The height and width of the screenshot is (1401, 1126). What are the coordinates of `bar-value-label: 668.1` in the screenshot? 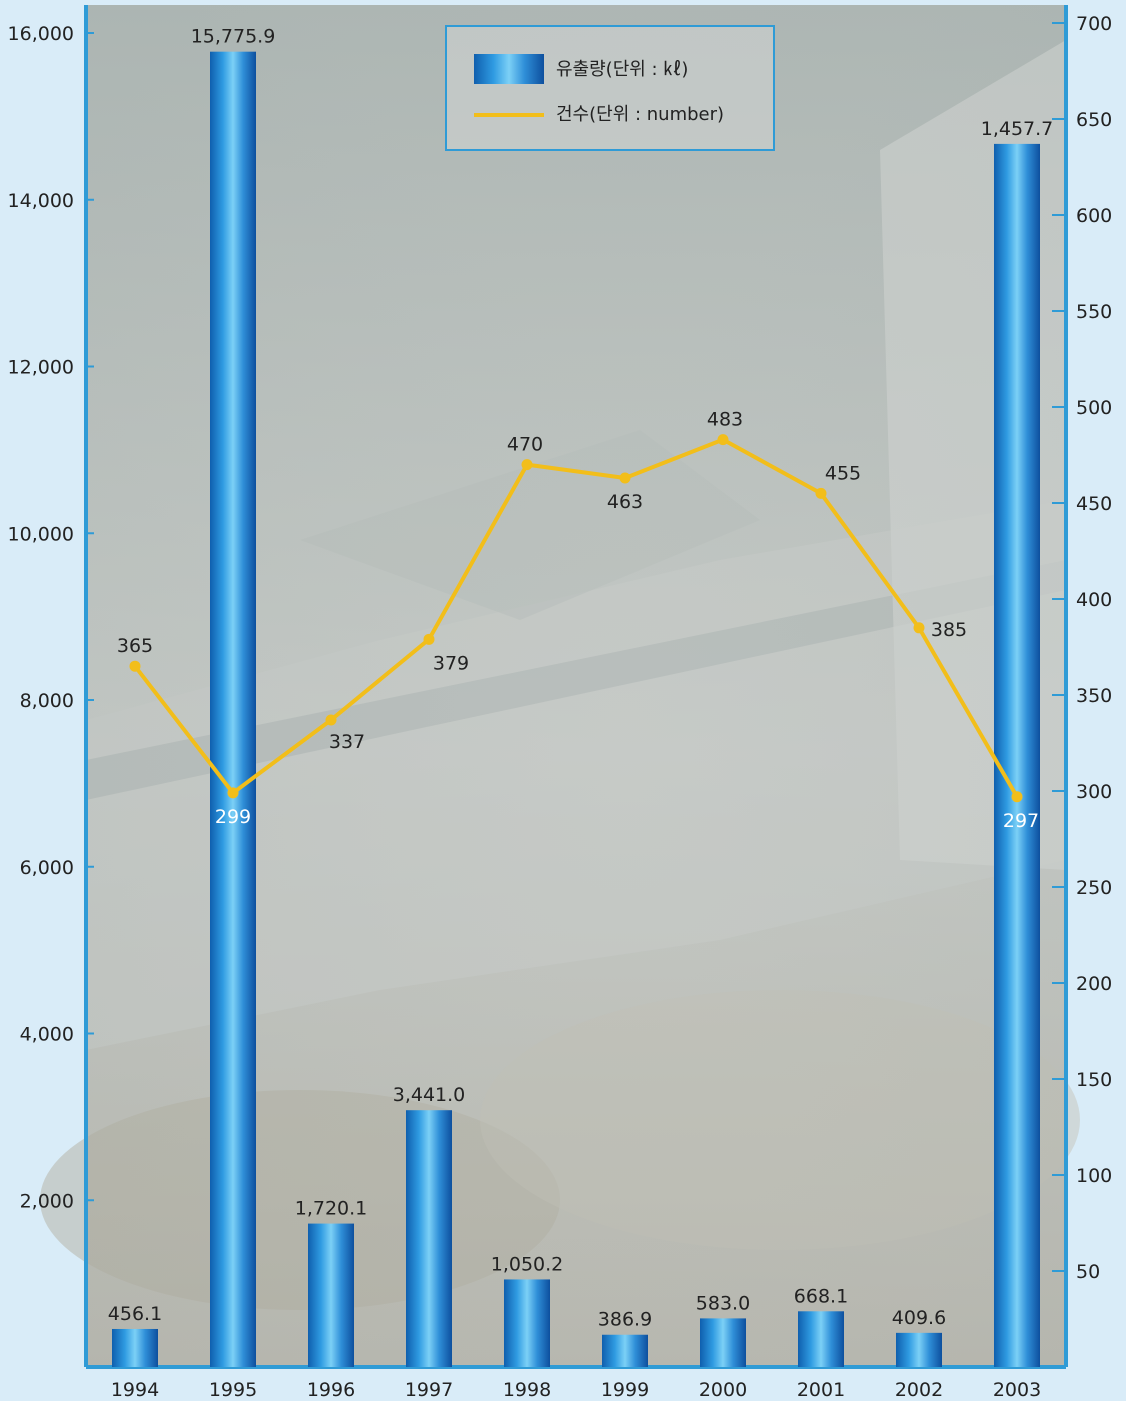 It's located at (821, 1296).